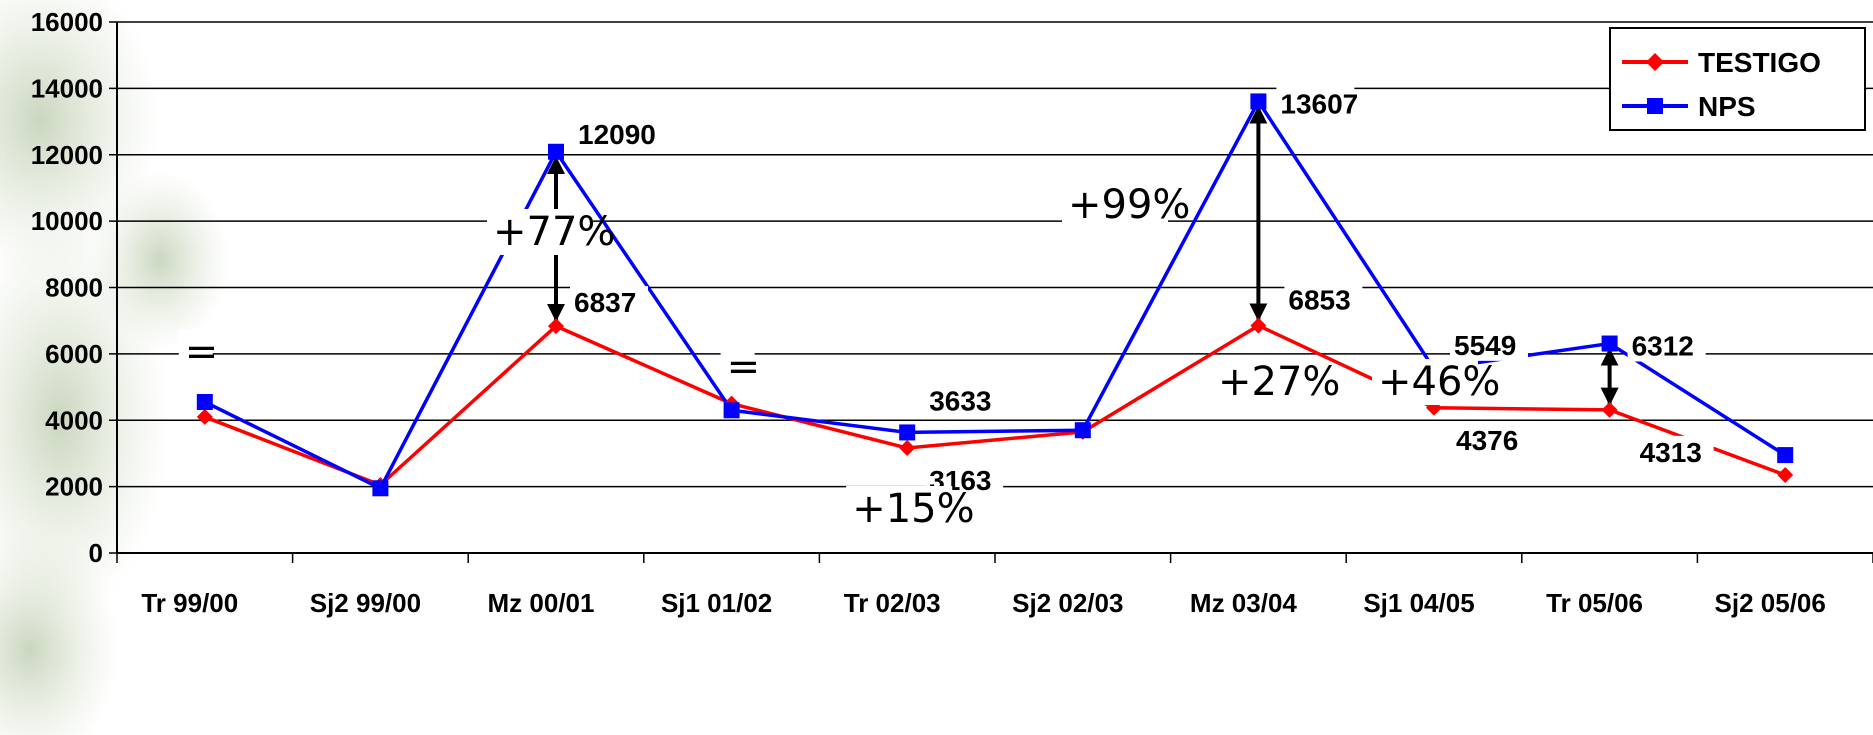 Image resolution: width=1873 pixels, height=735 pixels. What do you see at coordinates (1727, 106) in the screenshot?
I see `legend-label-nps: NPS` at bounding box center [1727, 106].